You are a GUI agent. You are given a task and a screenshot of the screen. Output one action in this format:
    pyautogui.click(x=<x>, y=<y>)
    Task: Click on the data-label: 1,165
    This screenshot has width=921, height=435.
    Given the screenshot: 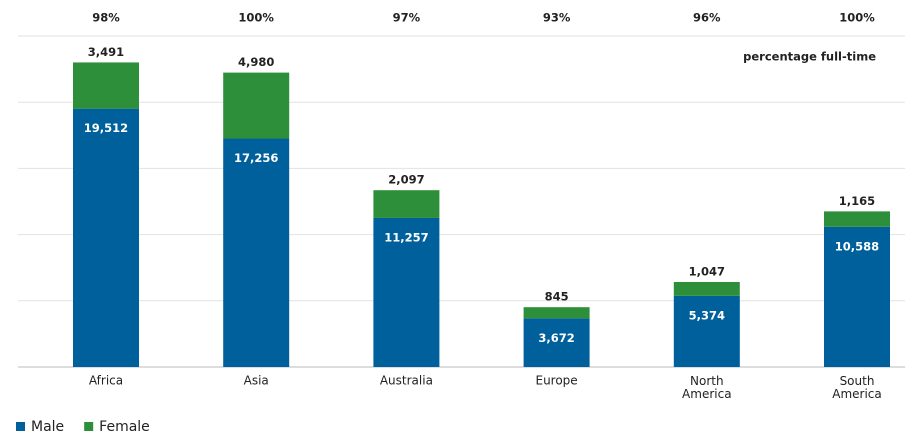 What is the action you would take?
    pyautogui.click(x=857, y=201)
    